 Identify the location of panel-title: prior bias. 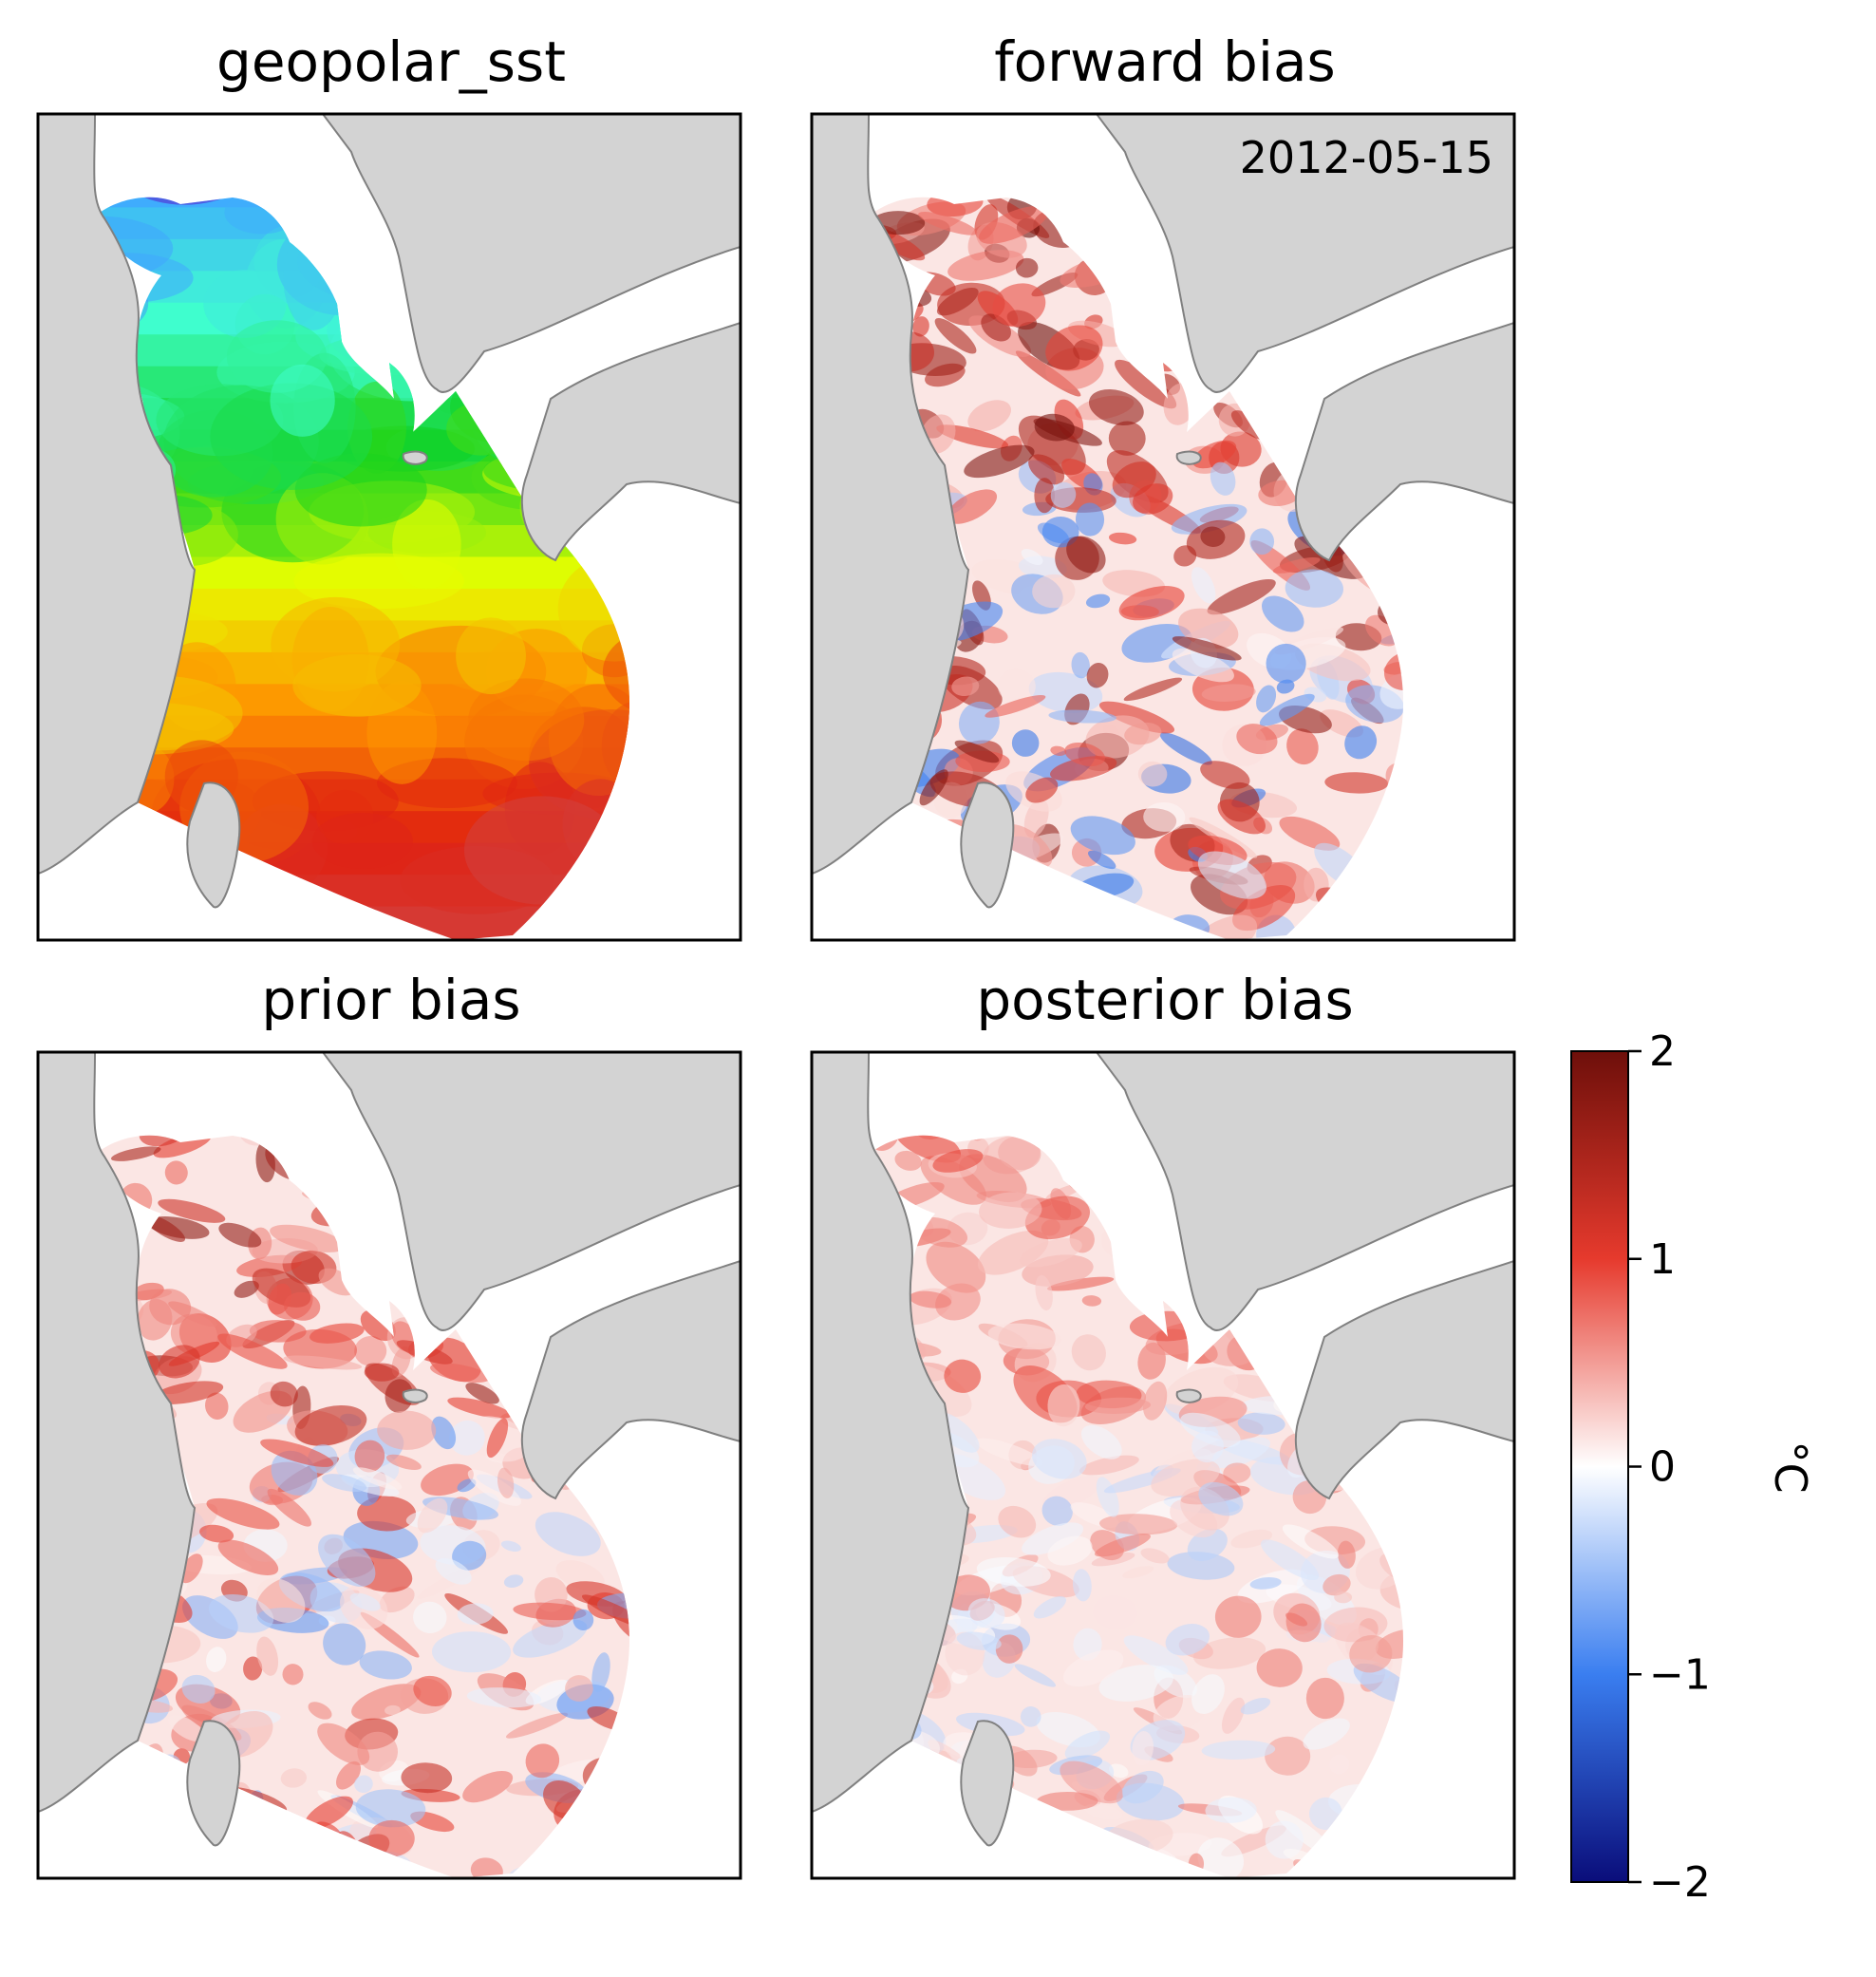
(390, 1000).